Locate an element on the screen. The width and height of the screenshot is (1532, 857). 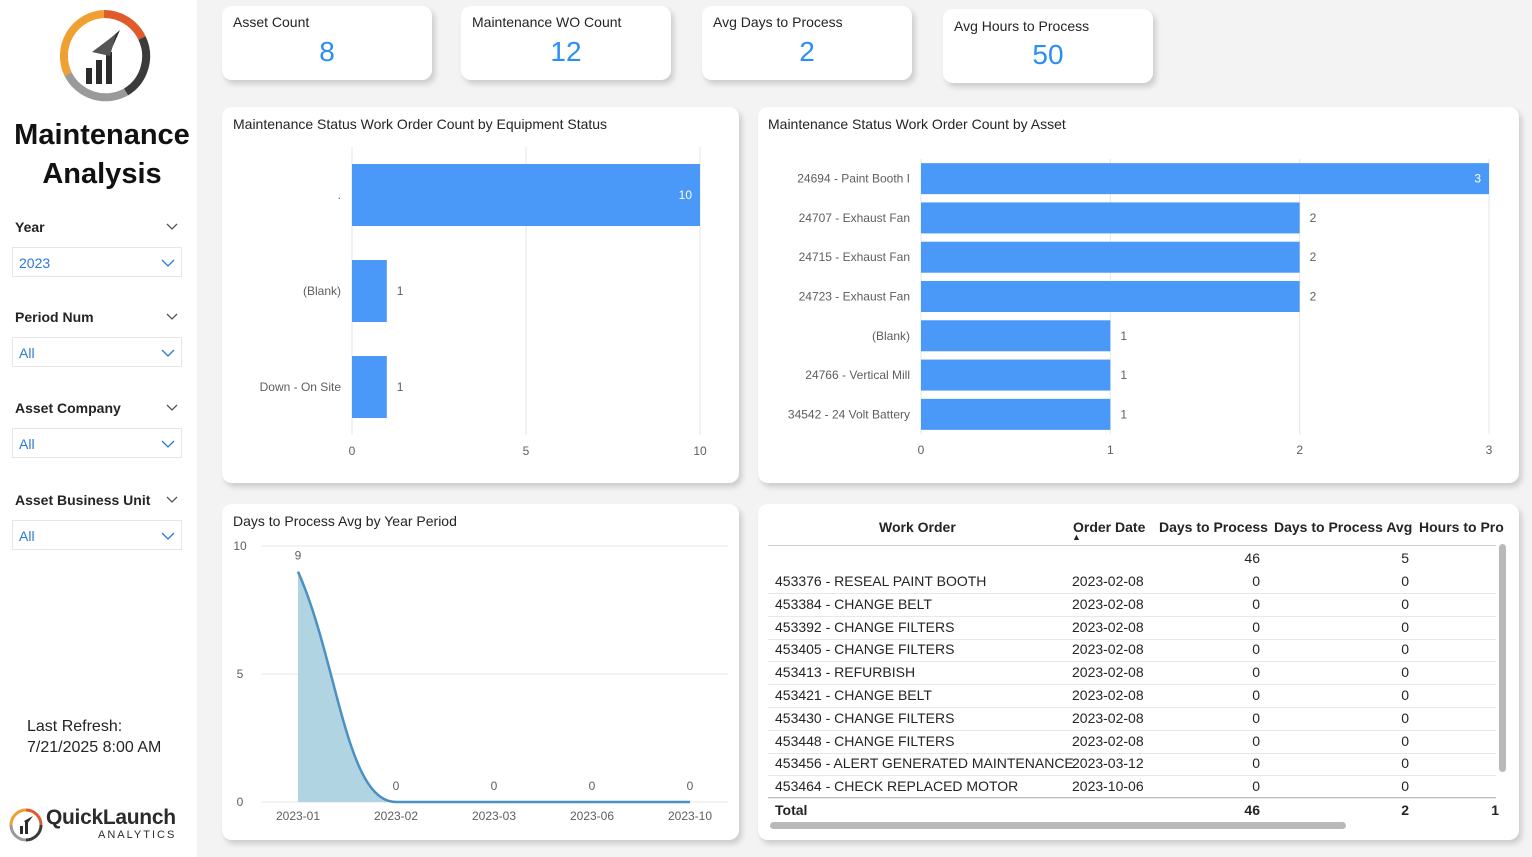
kpi-avg-hours: Avg Hours to Process 50 is located at coordinates (1048, 46).